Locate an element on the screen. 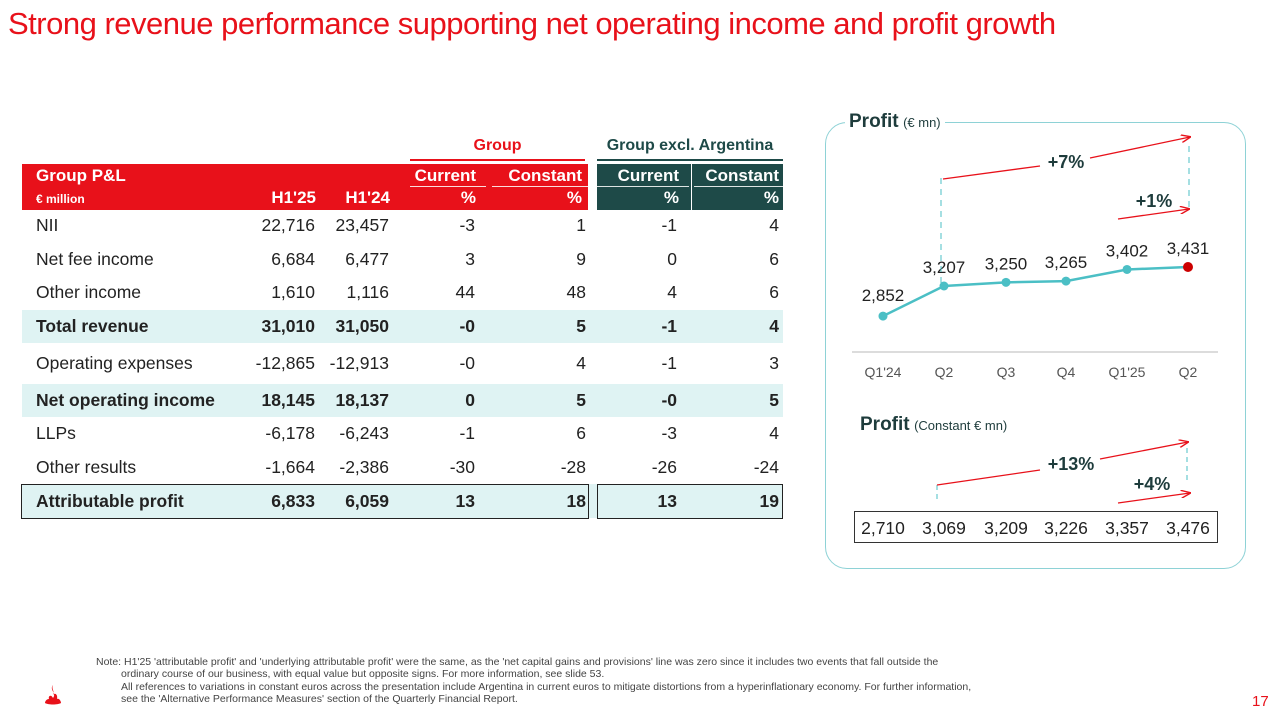  constant-profit-title: Profit (Constant € mn) is located at coordinates (933, 425).